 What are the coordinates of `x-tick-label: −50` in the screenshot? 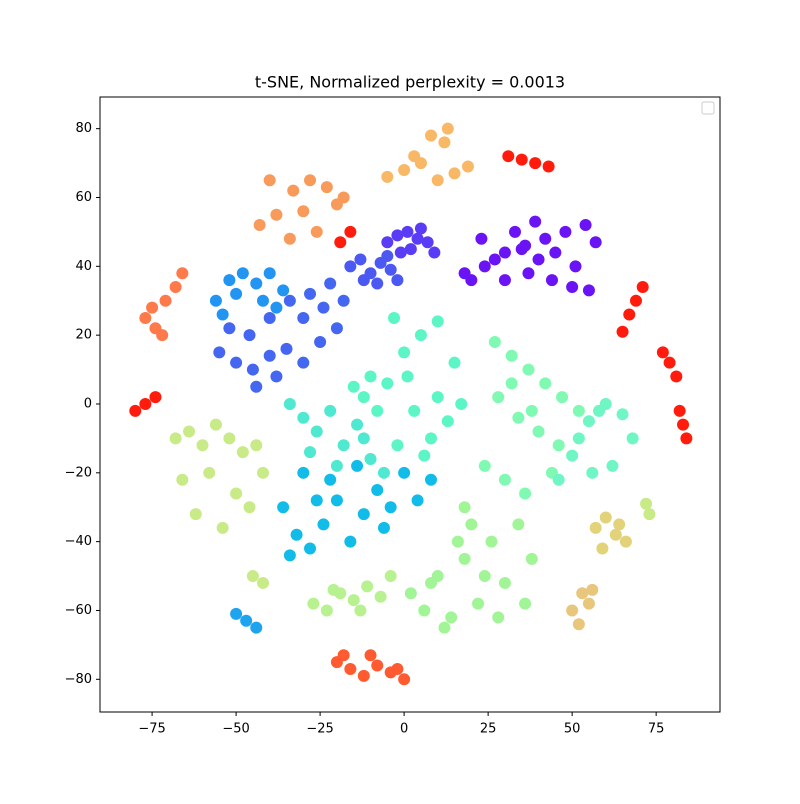 It's located at (235, 729).